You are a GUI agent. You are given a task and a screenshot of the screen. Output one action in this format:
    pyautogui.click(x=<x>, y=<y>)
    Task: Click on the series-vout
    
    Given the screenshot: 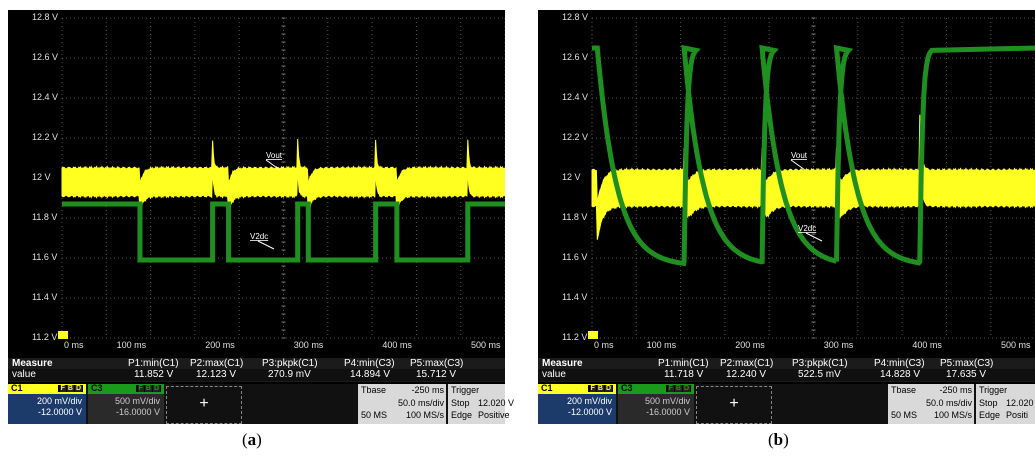 What is the action you would take?
    pyautogui.click(x=813, y=177)
    